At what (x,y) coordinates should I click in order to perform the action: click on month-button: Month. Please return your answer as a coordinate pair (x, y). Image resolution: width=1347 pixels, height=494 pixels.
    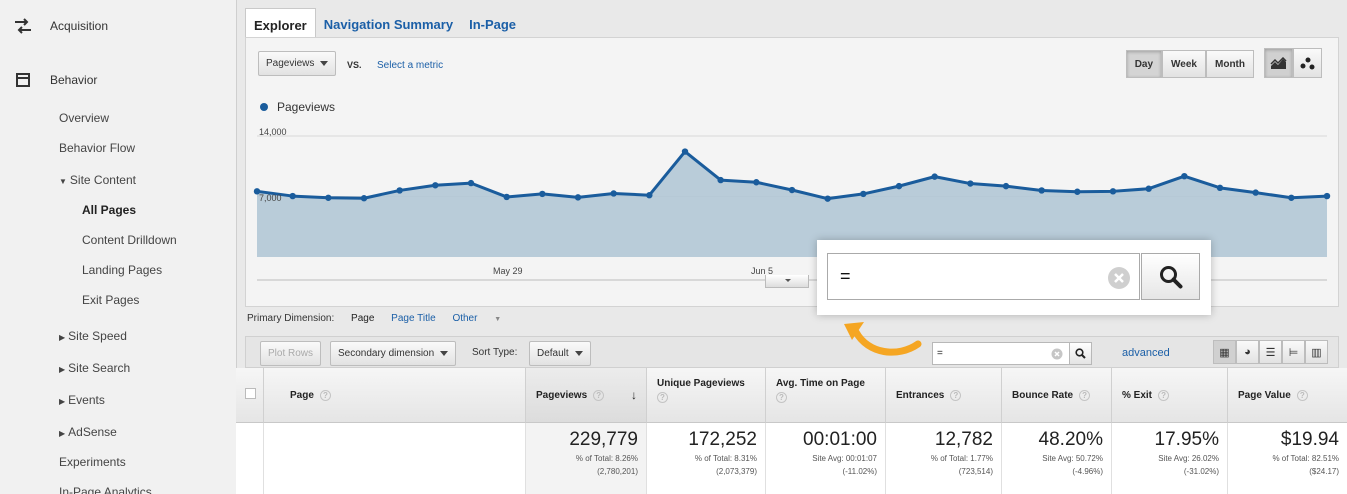
    Looking at the image, I should click on (1230, 64).